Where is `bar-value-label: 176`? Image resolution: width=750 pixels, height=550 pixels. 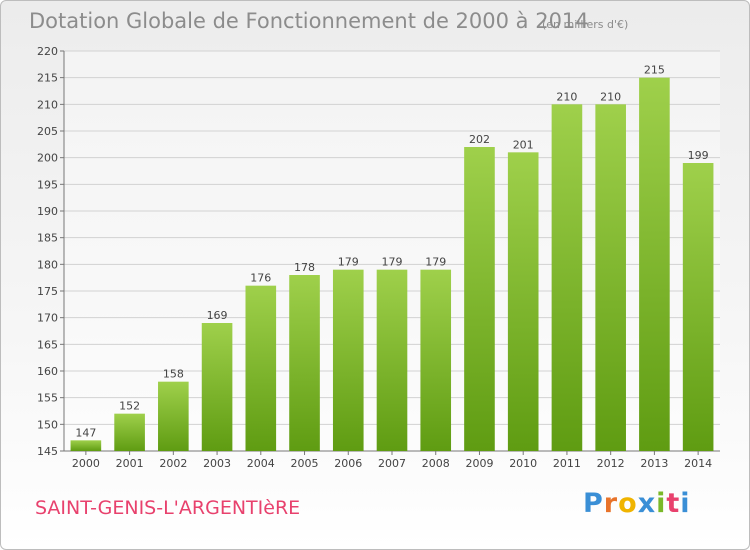 bar-value-label: 176 is located at coordinates (260, 278).